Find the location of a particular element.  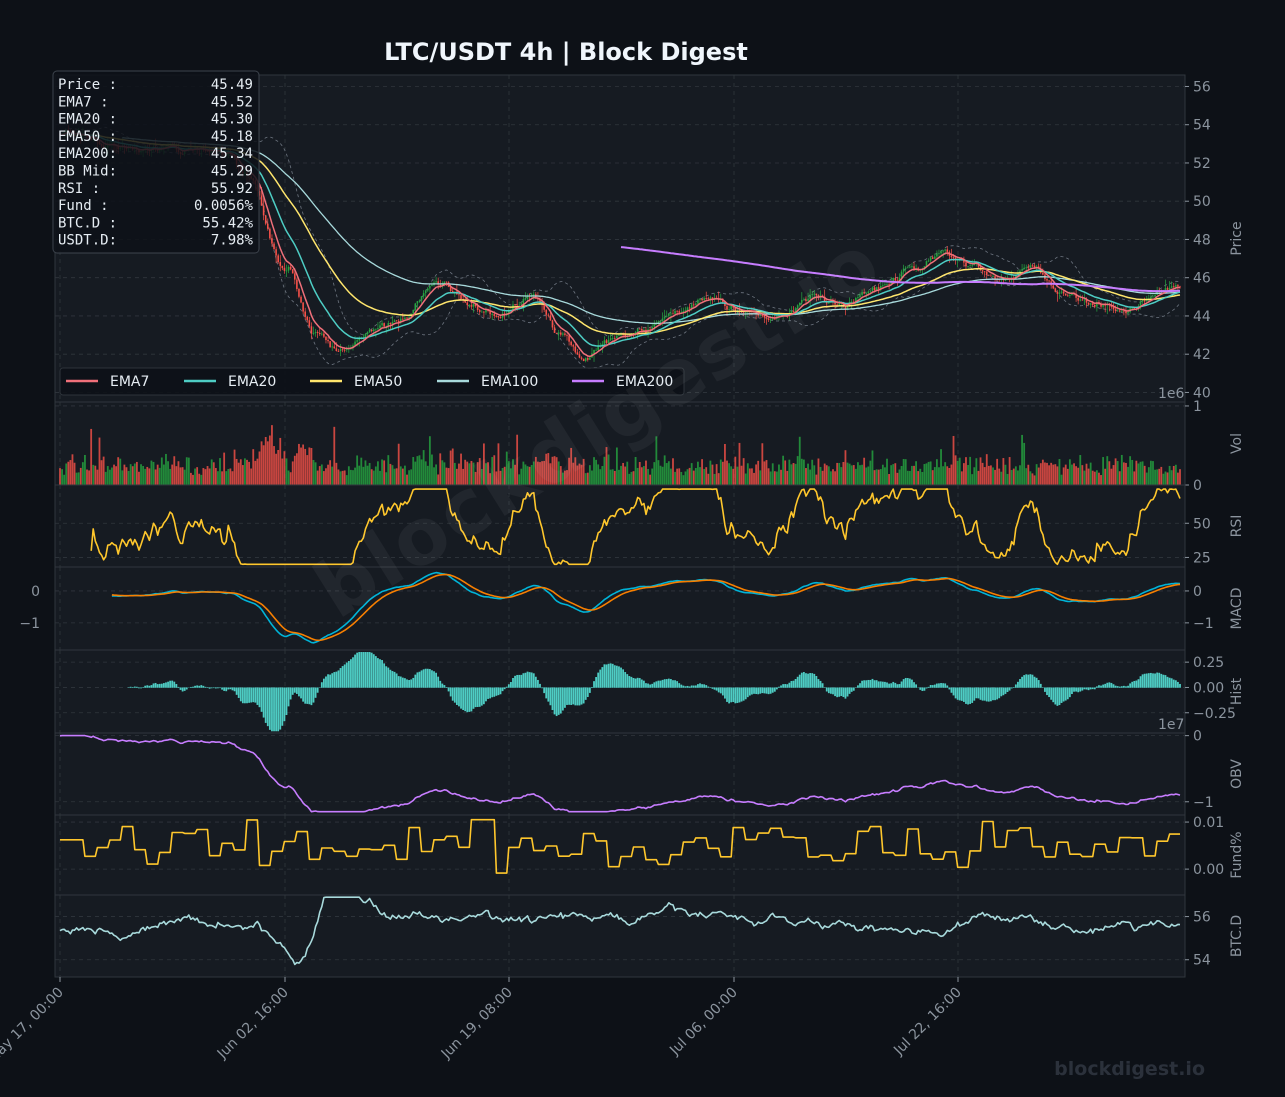

info-value: 45.49 is located at coordinates (232, 85).